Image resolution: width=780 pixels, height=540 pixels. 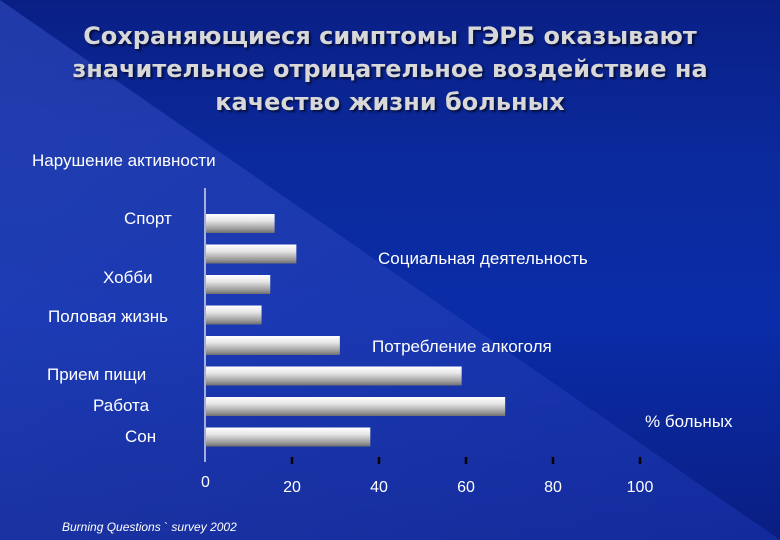 I want to click on category-label: Хобби, so click(x=128, y=277).